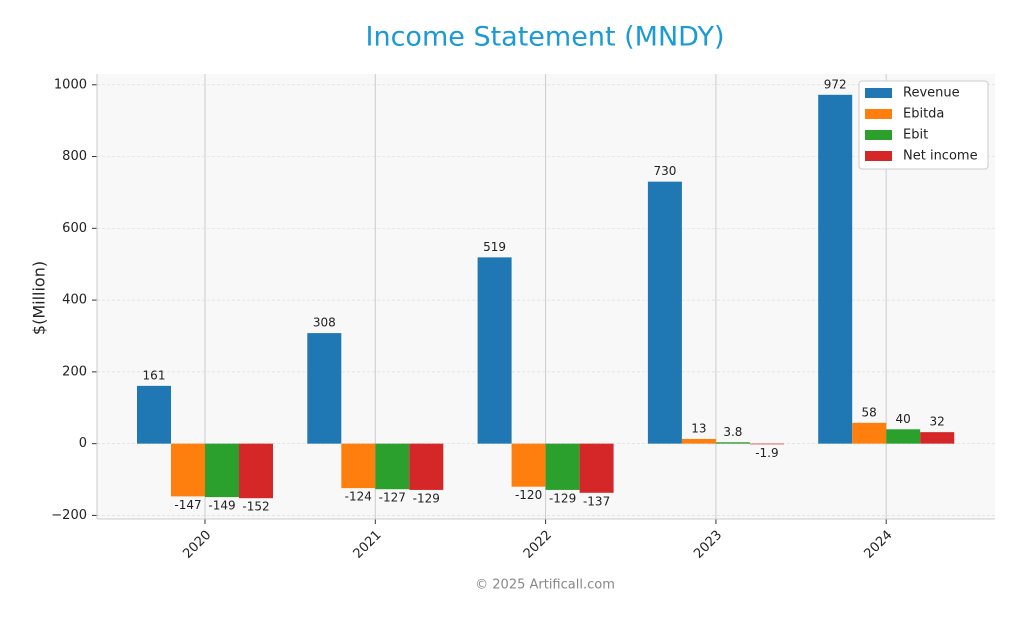 This screenshot has height=621, width=1019. Describe the element at coordinates (39, 298) in the screenshot. I see `y-axis-label: $(Million)` at that location.